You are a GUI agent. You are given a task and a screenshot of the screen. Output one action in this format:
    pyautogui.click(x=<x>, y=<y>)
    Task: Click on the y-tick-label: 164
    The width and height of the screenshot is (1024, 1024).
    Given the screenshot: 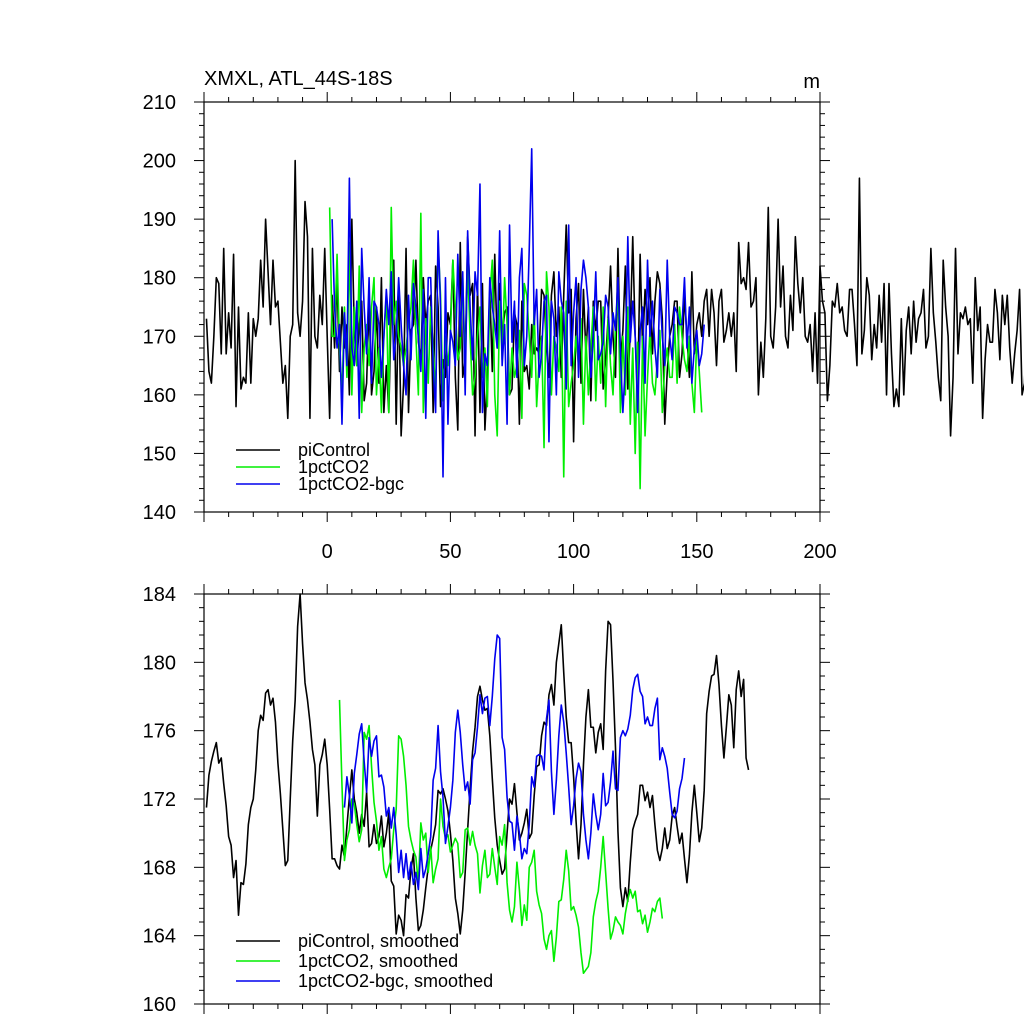 What is the action you would take?
    pyautogui.click(x=159, y=937)
    